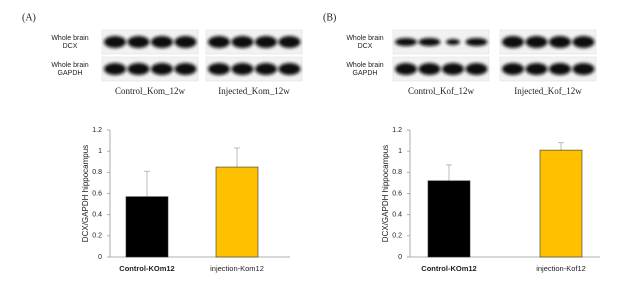  Describe the element at coordinates (329, 17) in the screenshot. I see `panel-label: (B)` at that location.